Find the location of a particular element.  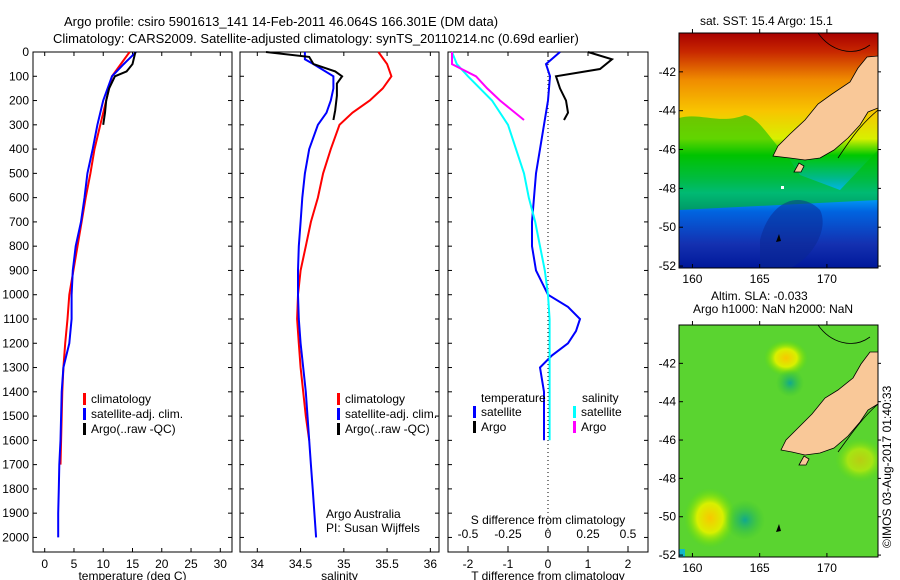

x-tick-label: 34 is located at coordinates (258, 564).